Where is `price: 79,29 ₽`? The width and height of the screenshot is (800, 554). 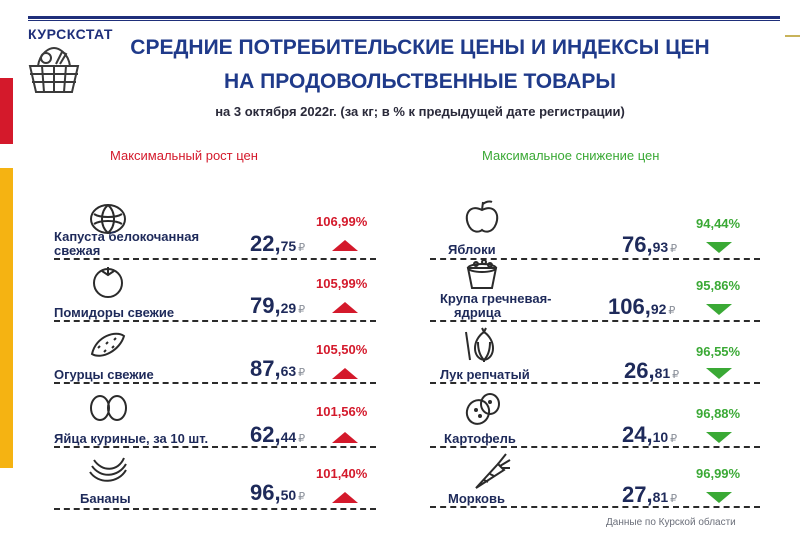 price: 79,29 ₽ is located at coordinates (278, 305).